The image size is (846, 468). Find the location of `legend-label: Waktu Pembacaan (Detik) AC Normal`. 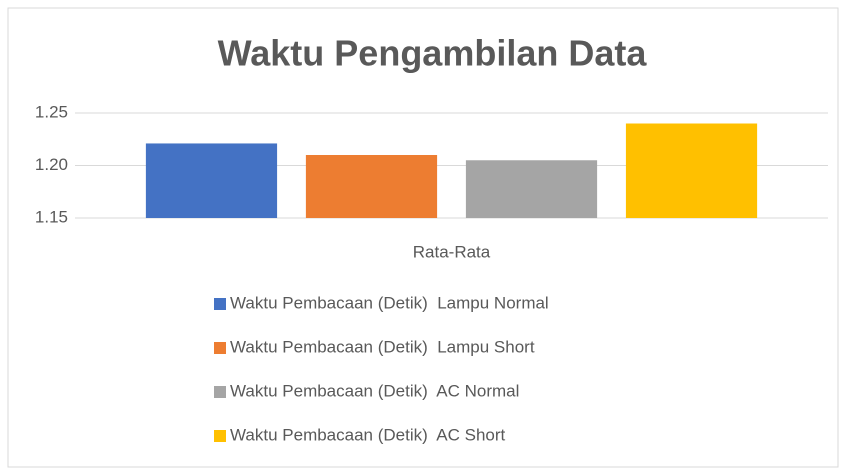

legend-label: Waktu Pembacaan (Detik) AC Normal is located at coordinates (374, 390).